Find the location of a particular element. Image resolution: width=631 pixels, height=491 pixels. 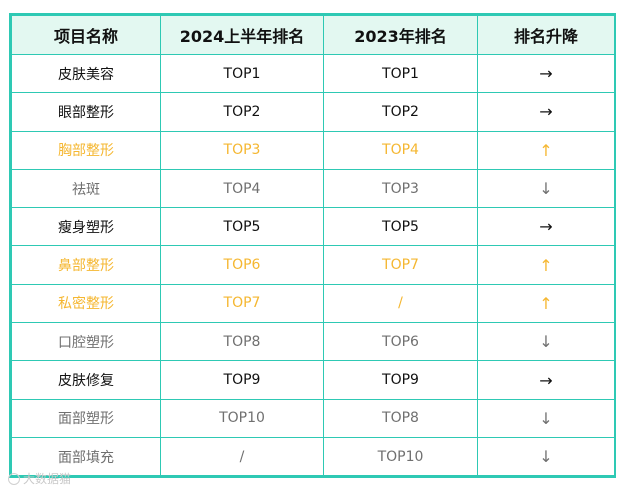

cell-project-name: 鼻部整形 is located at coordinates (86, 265).